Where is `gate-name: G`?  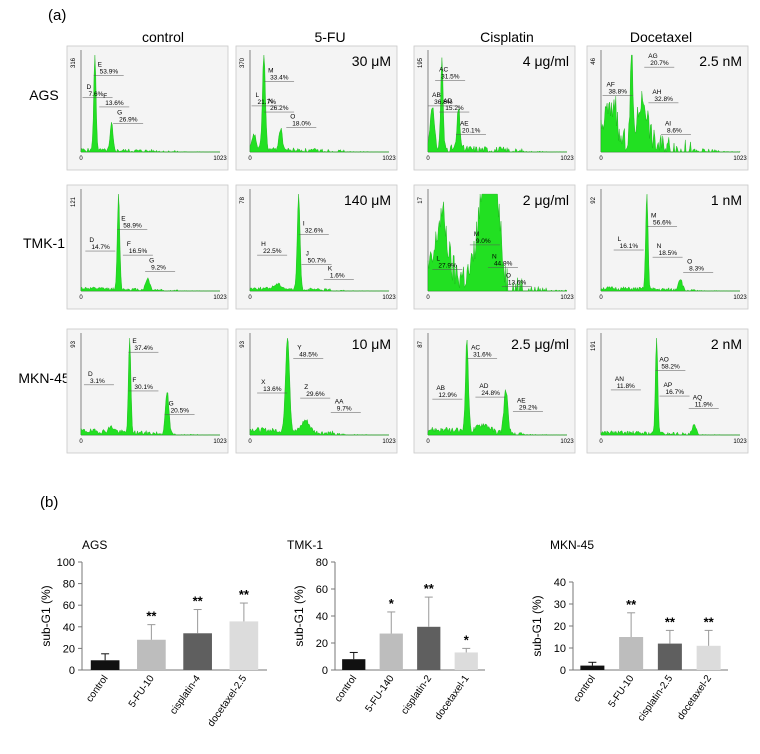 gate-name: G is located at coordinates (119, 112).